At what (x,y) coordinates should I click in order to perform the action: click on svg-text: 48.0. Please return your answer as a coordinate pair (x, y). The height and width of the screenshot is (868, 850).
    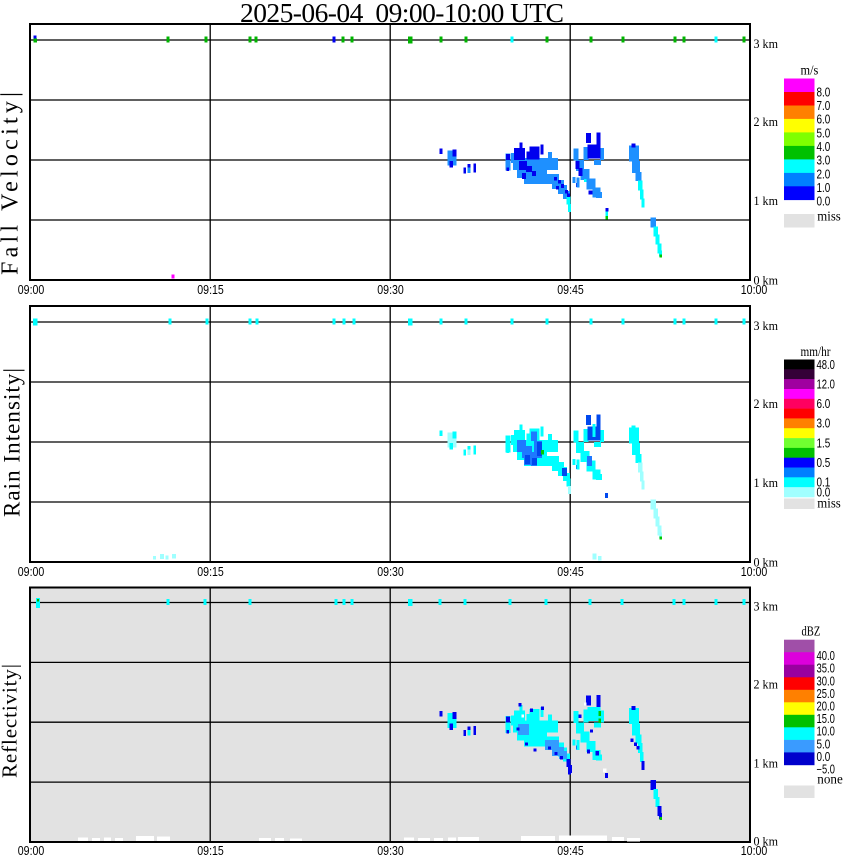
    Looking at the image, I should click on (826, 365).